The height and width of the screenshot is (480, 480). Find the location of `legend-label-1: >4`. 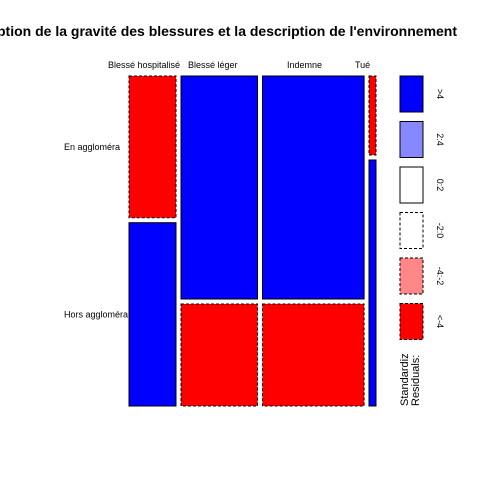

legend-label-1: >4 is located at coordinates (440, 94).